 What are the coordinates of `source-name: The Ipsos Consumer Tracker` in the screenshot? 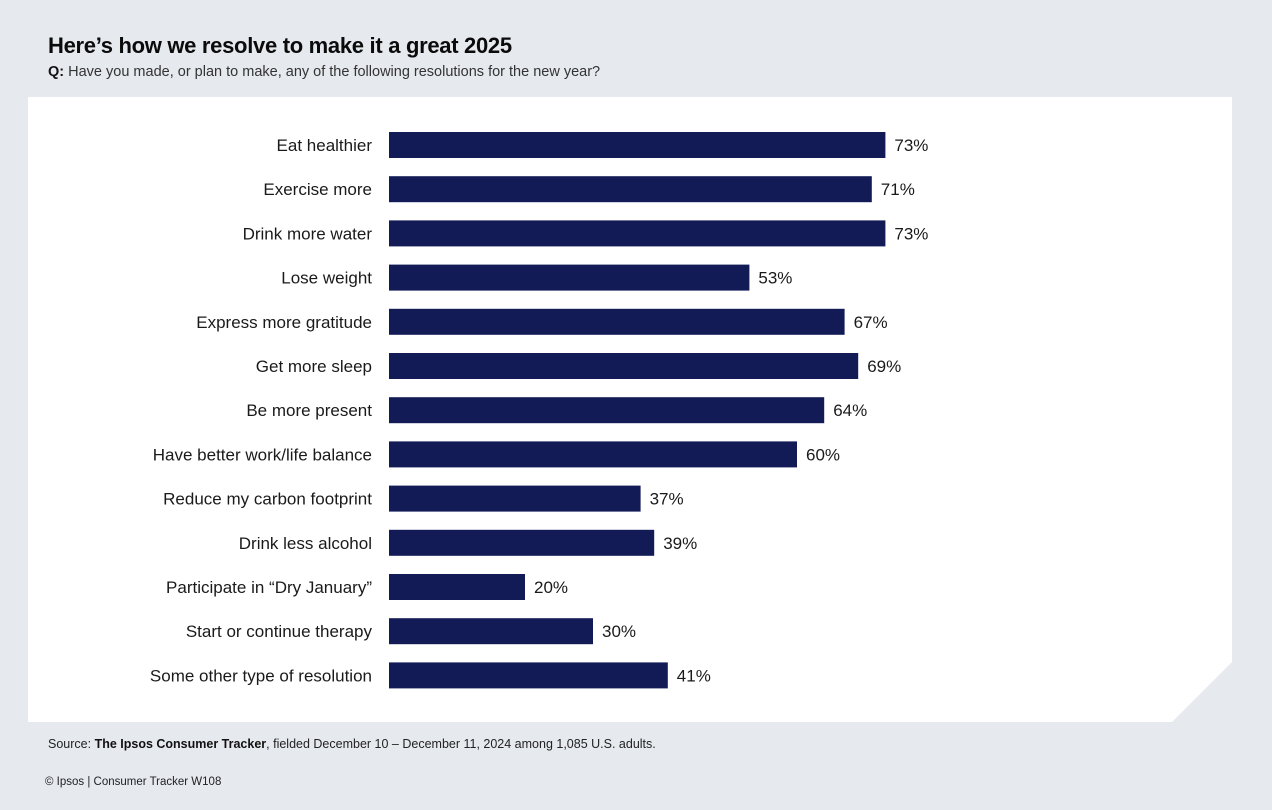 It's located at (180, 744).